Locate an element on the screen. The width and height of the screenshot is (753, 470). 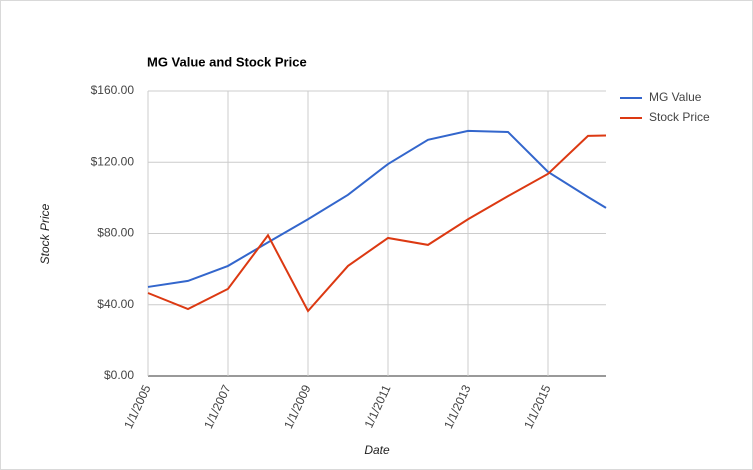
y-axis-label: Stock Price is located at coordinates (45, 233).